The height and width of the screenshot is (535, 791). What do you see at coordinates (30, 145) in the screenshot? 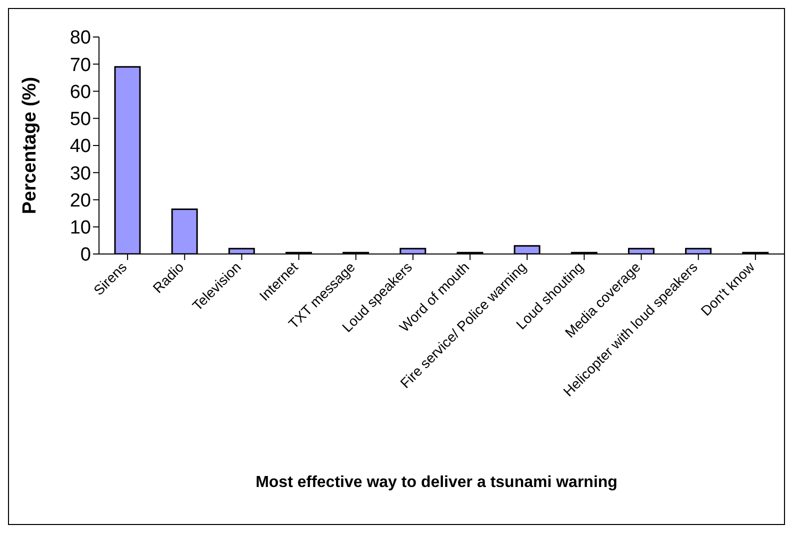
I see `y-axis-title: Percentage (%)` at bounding box center [30, 145].